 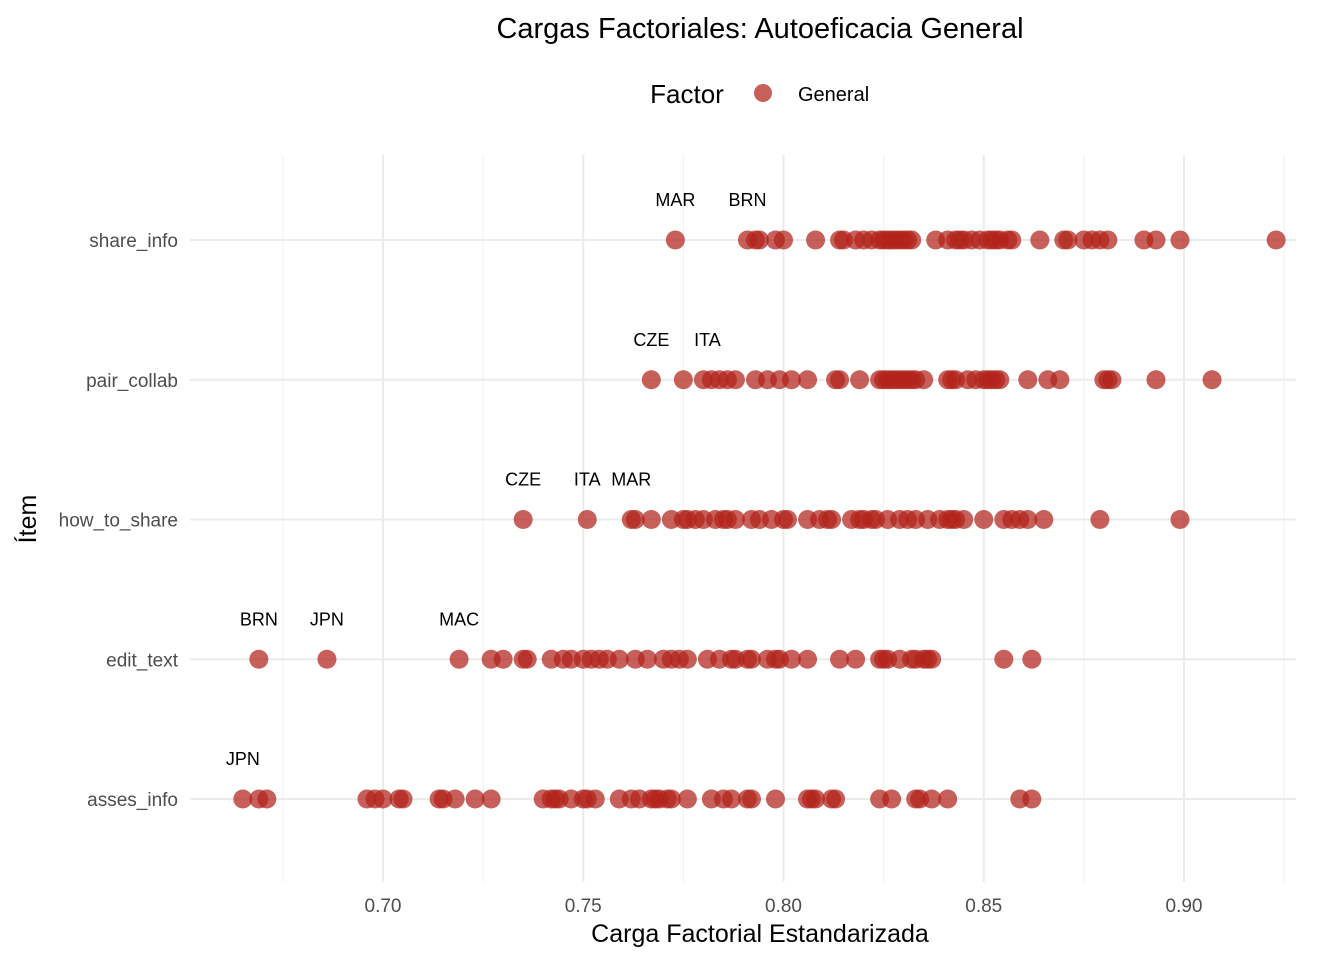 I want to click on y-tick-label: asses_info, so click(x=132, y=800).